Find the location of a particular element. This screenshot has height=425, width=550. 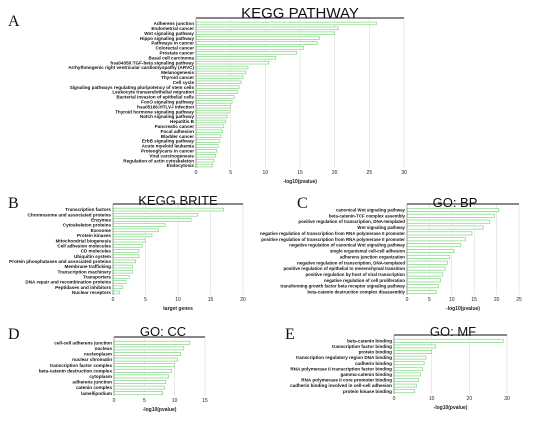

panel-letter: A is located at coordinates (14, 21).